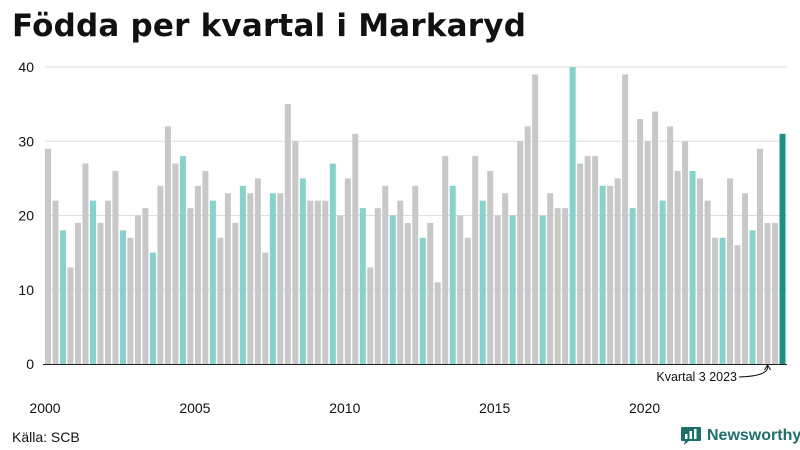 The image size is (800, 450). What do you see at coordinates (250, 278) in the screenshot?
I see `bar-2006-q4` at bounding box center [250, 278].